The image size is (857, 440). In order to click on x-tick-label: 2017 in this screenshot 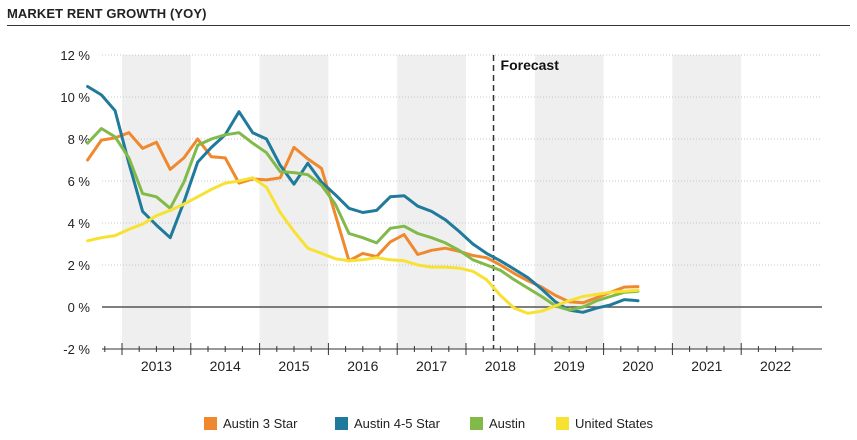, I will do `click(431, 366)`.